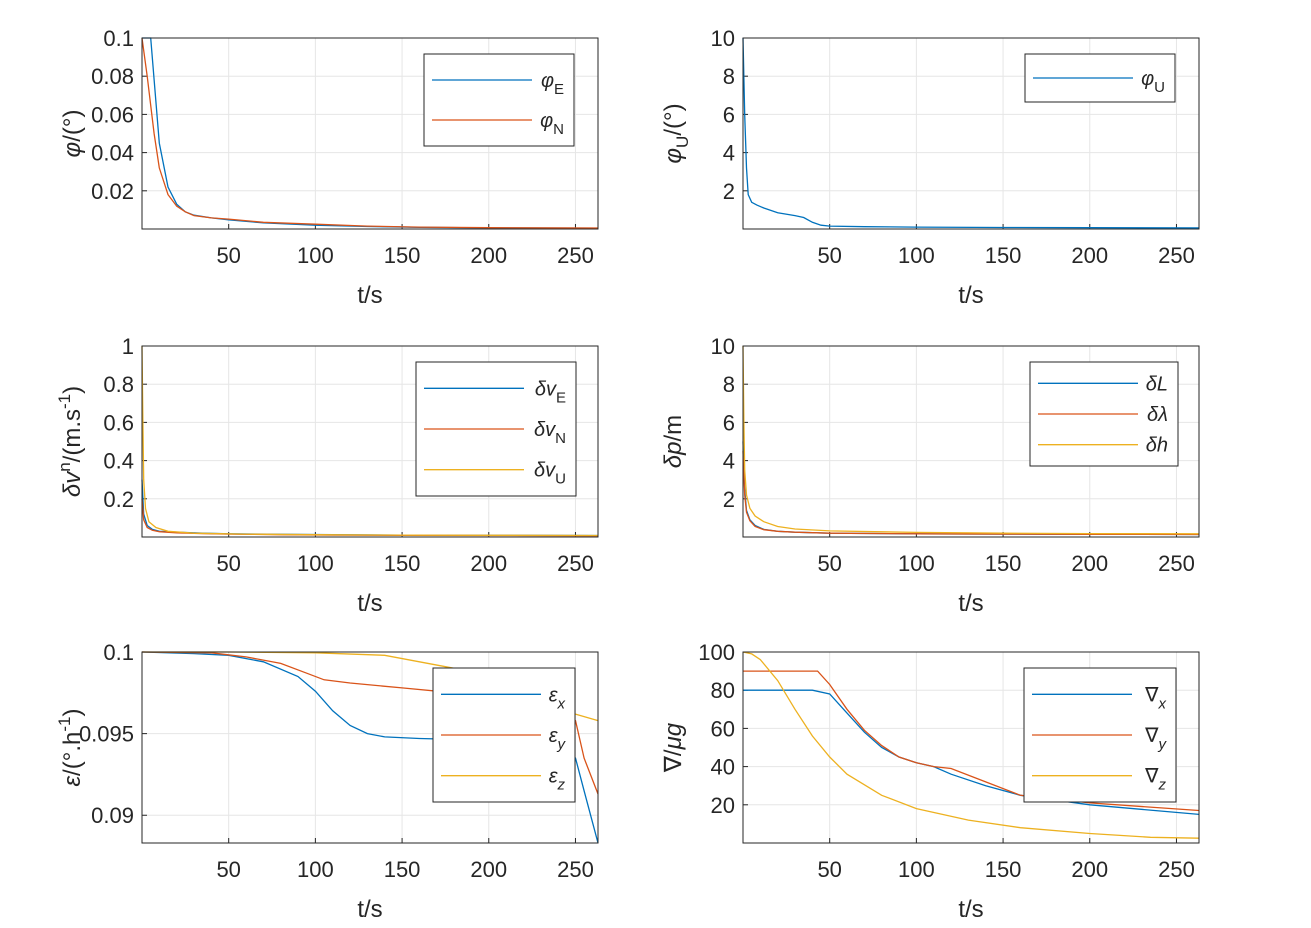 The image size is (1311, 928). What do you see at coordinates (716, 652) in the screenshot?
I see `y-tick-label: 100` at bounding box center [716, 652].